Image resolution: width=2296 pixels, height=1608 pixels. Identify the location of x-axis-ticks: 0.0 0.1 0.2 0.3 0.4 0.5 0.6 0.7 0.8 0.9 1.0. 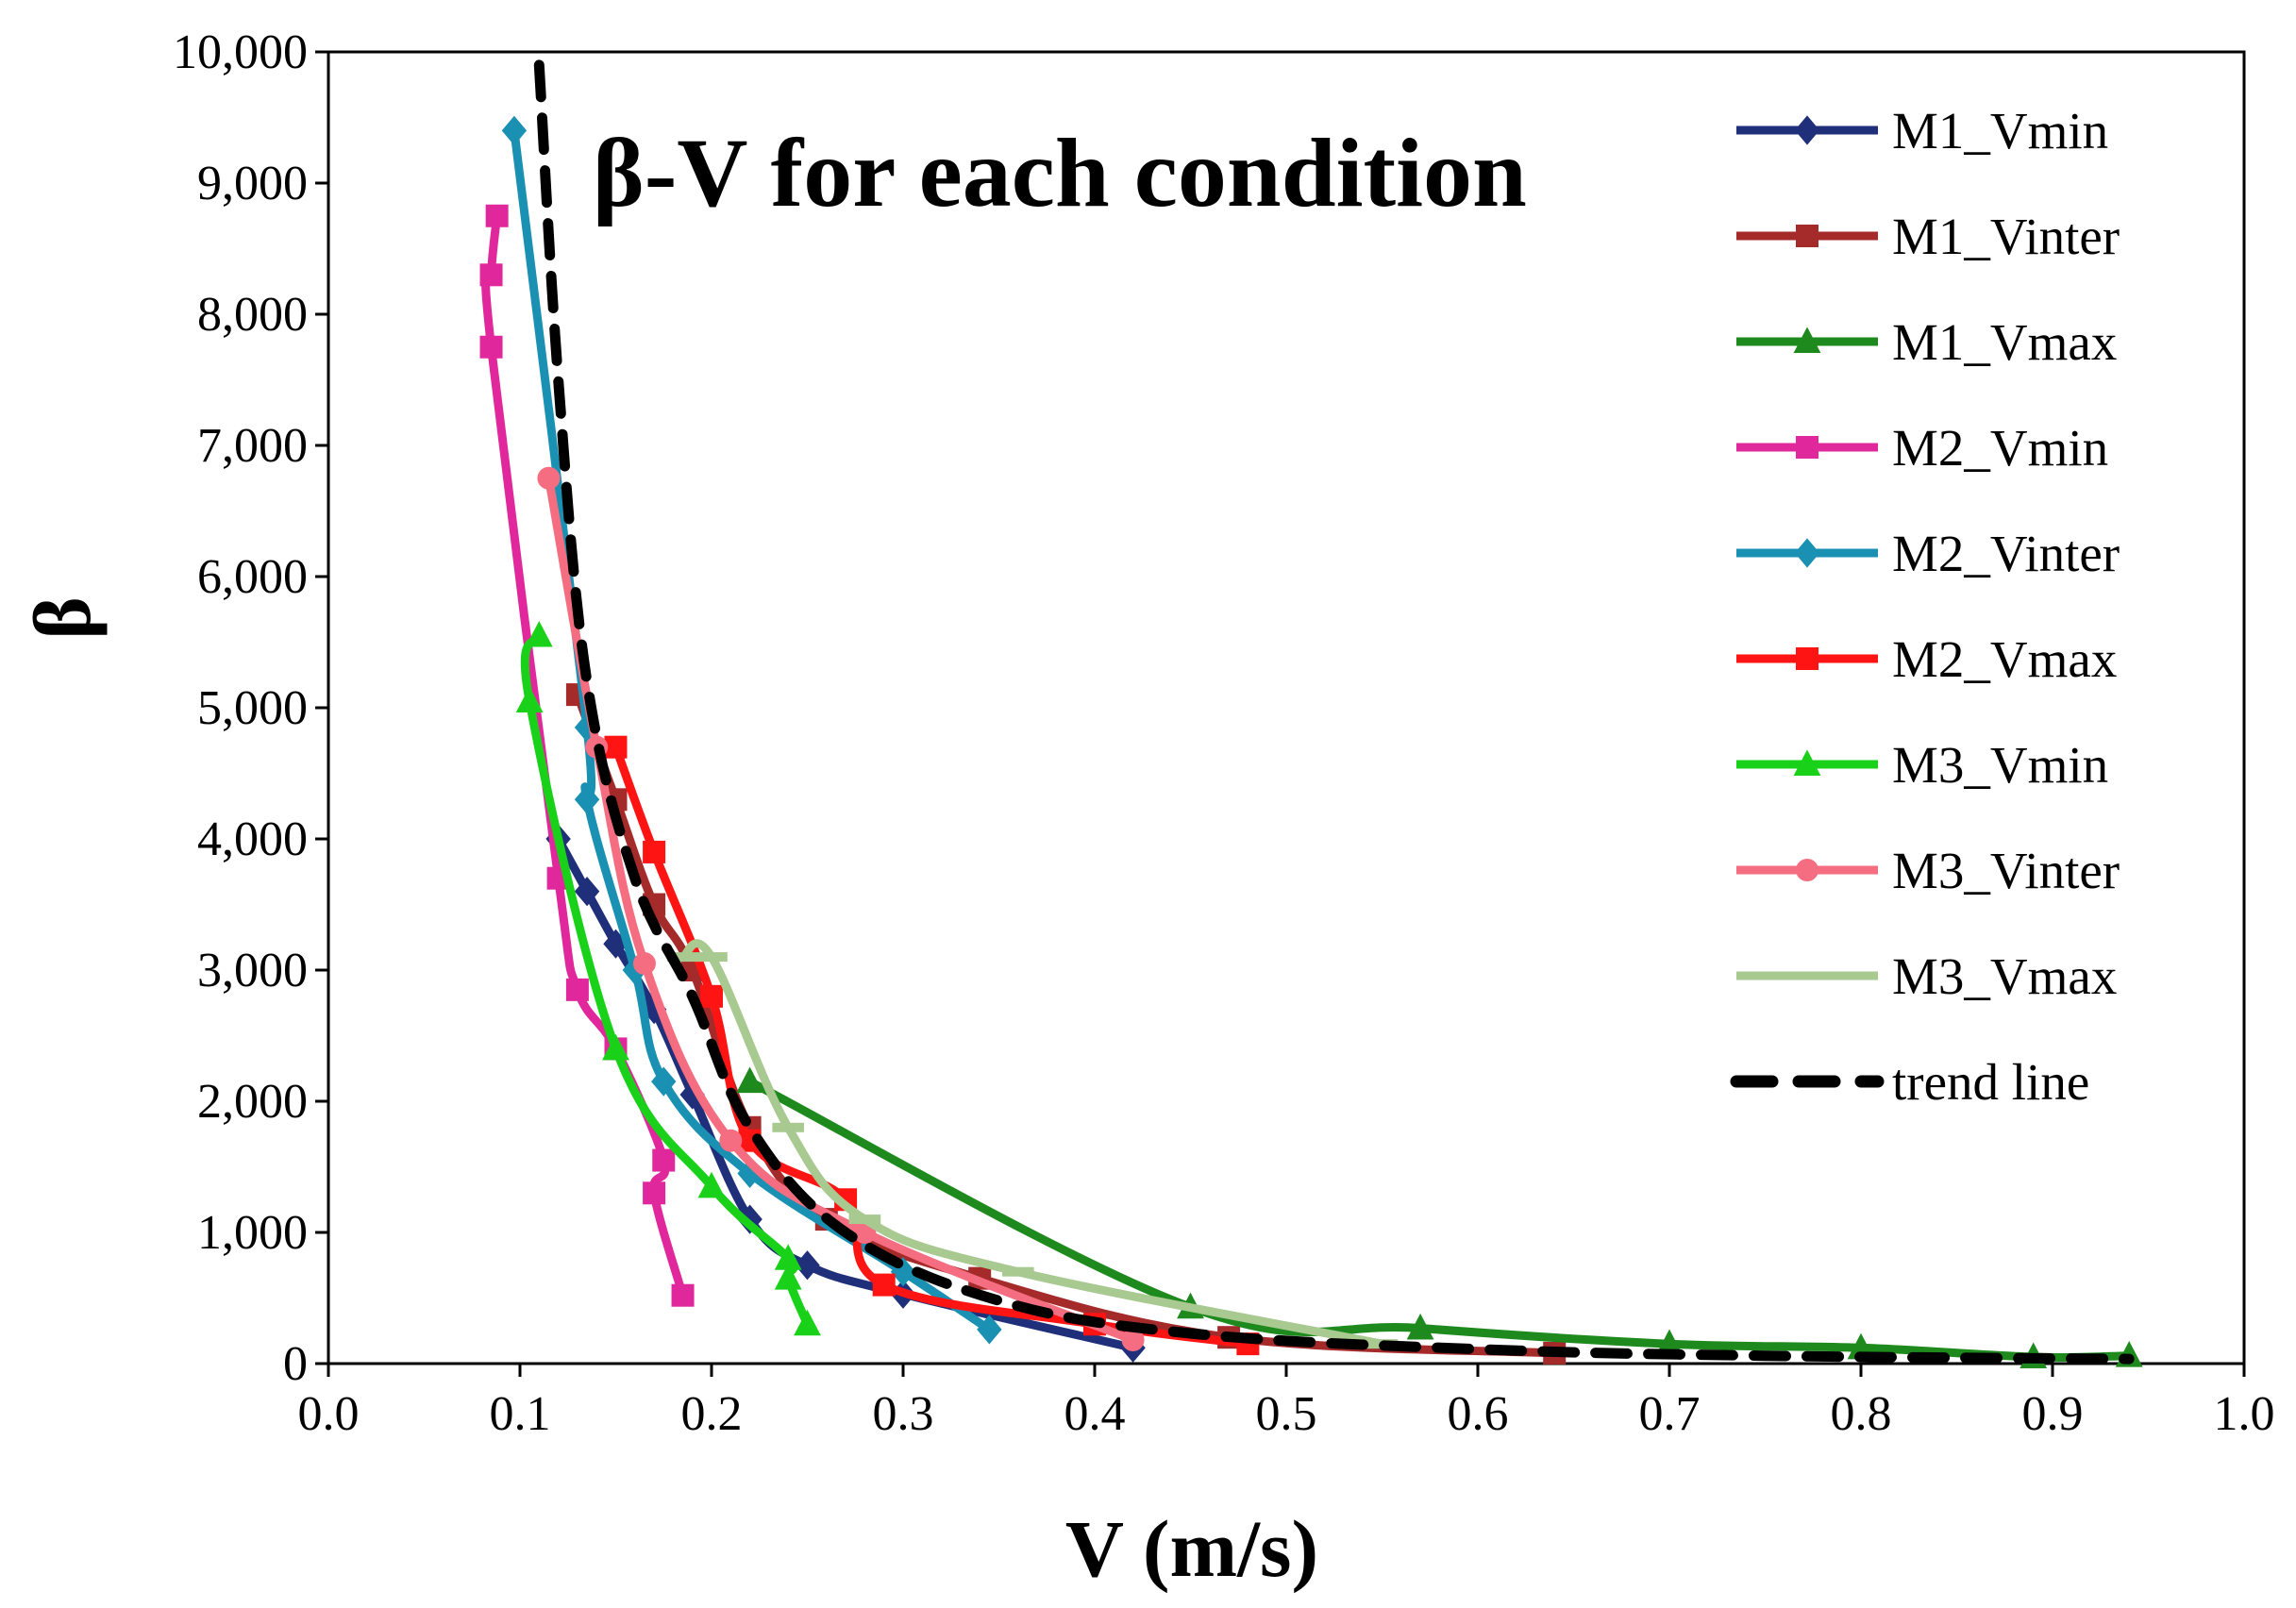
(1287, 1402).